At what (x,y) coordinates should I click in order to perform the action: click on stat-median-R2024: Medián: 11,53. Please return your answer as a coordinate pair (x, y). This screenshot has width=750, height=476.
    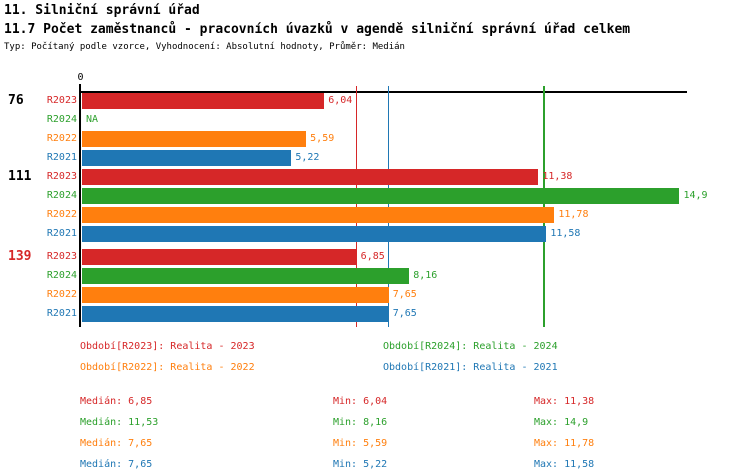
    Looking at the image, I should click on (119, 422).